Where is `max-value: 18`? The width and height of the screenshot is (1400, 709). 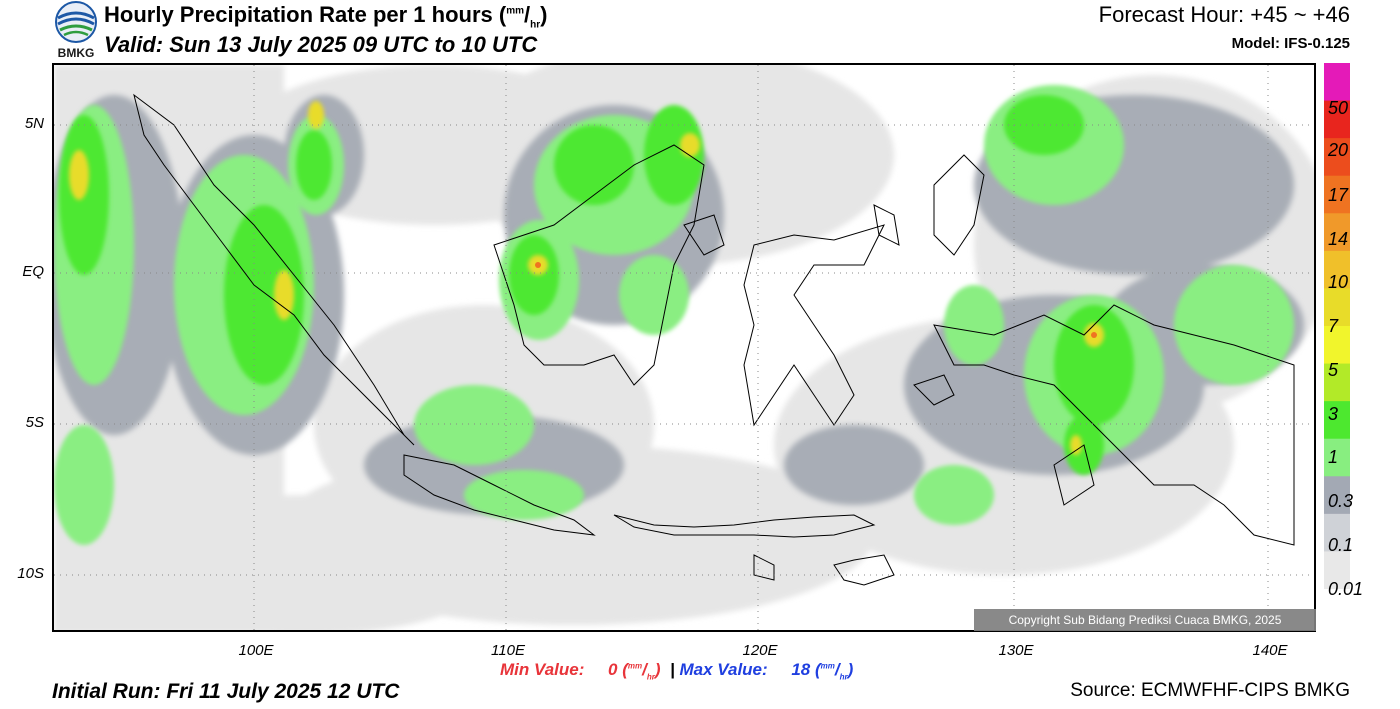 max-value: 18 is located at coordinates (801, 669).